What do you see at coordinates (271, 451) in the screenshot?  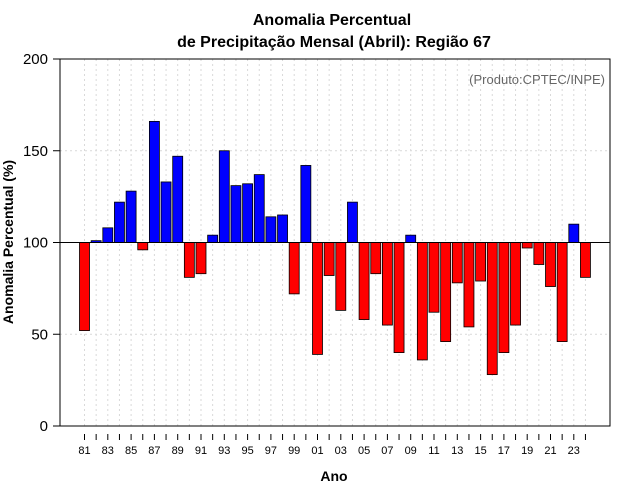 I see `x-tick-label: 97` at bounding box center [271, 451].